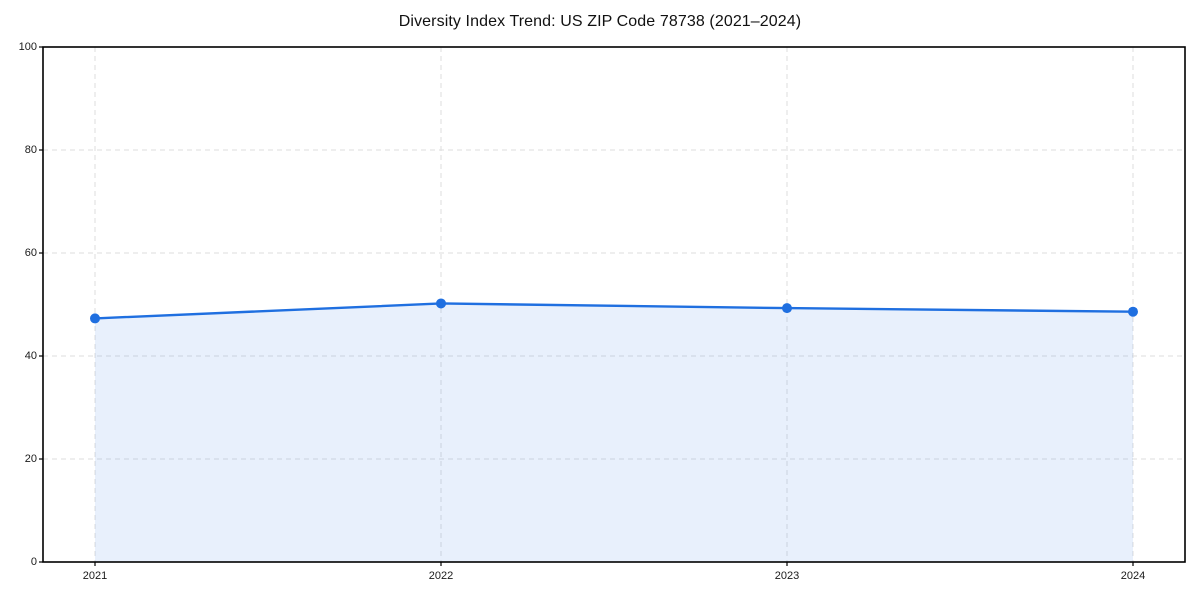 This screenshot has width=1200, height=600. Describe the element at coordinates (95, 318) in the screenshot. I see `data-point-2021` at that location.